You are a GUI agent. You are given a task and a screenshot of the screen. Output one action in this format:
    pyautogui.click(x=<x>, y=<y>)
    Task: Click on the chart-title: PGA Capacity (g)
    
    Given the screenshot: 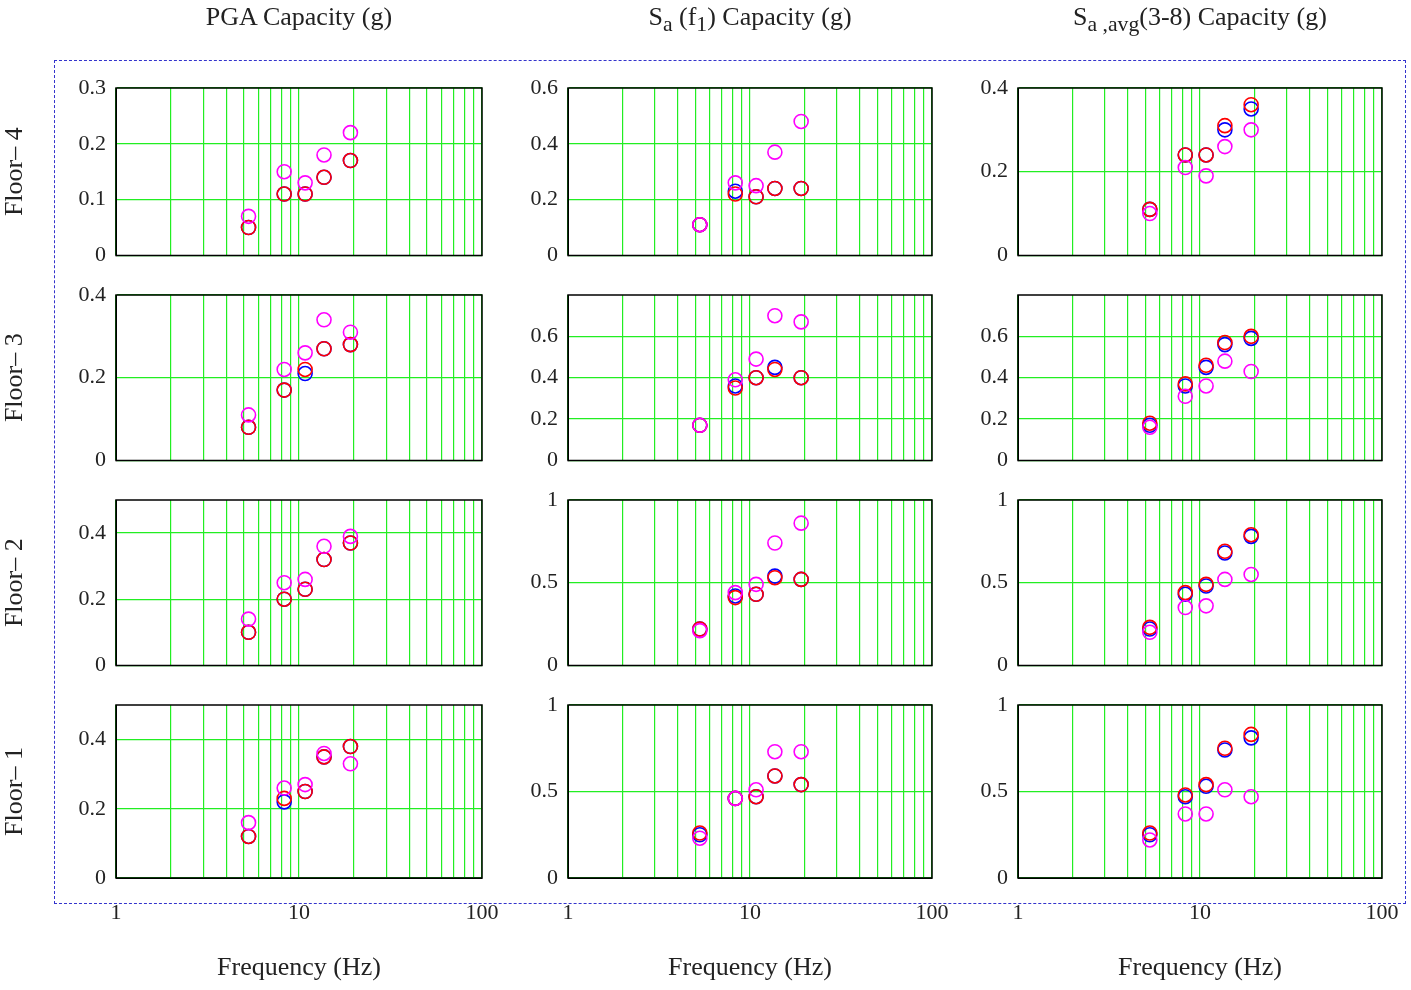 What is the action you would take?
    pyautogui.click(x=299, y=17)
    